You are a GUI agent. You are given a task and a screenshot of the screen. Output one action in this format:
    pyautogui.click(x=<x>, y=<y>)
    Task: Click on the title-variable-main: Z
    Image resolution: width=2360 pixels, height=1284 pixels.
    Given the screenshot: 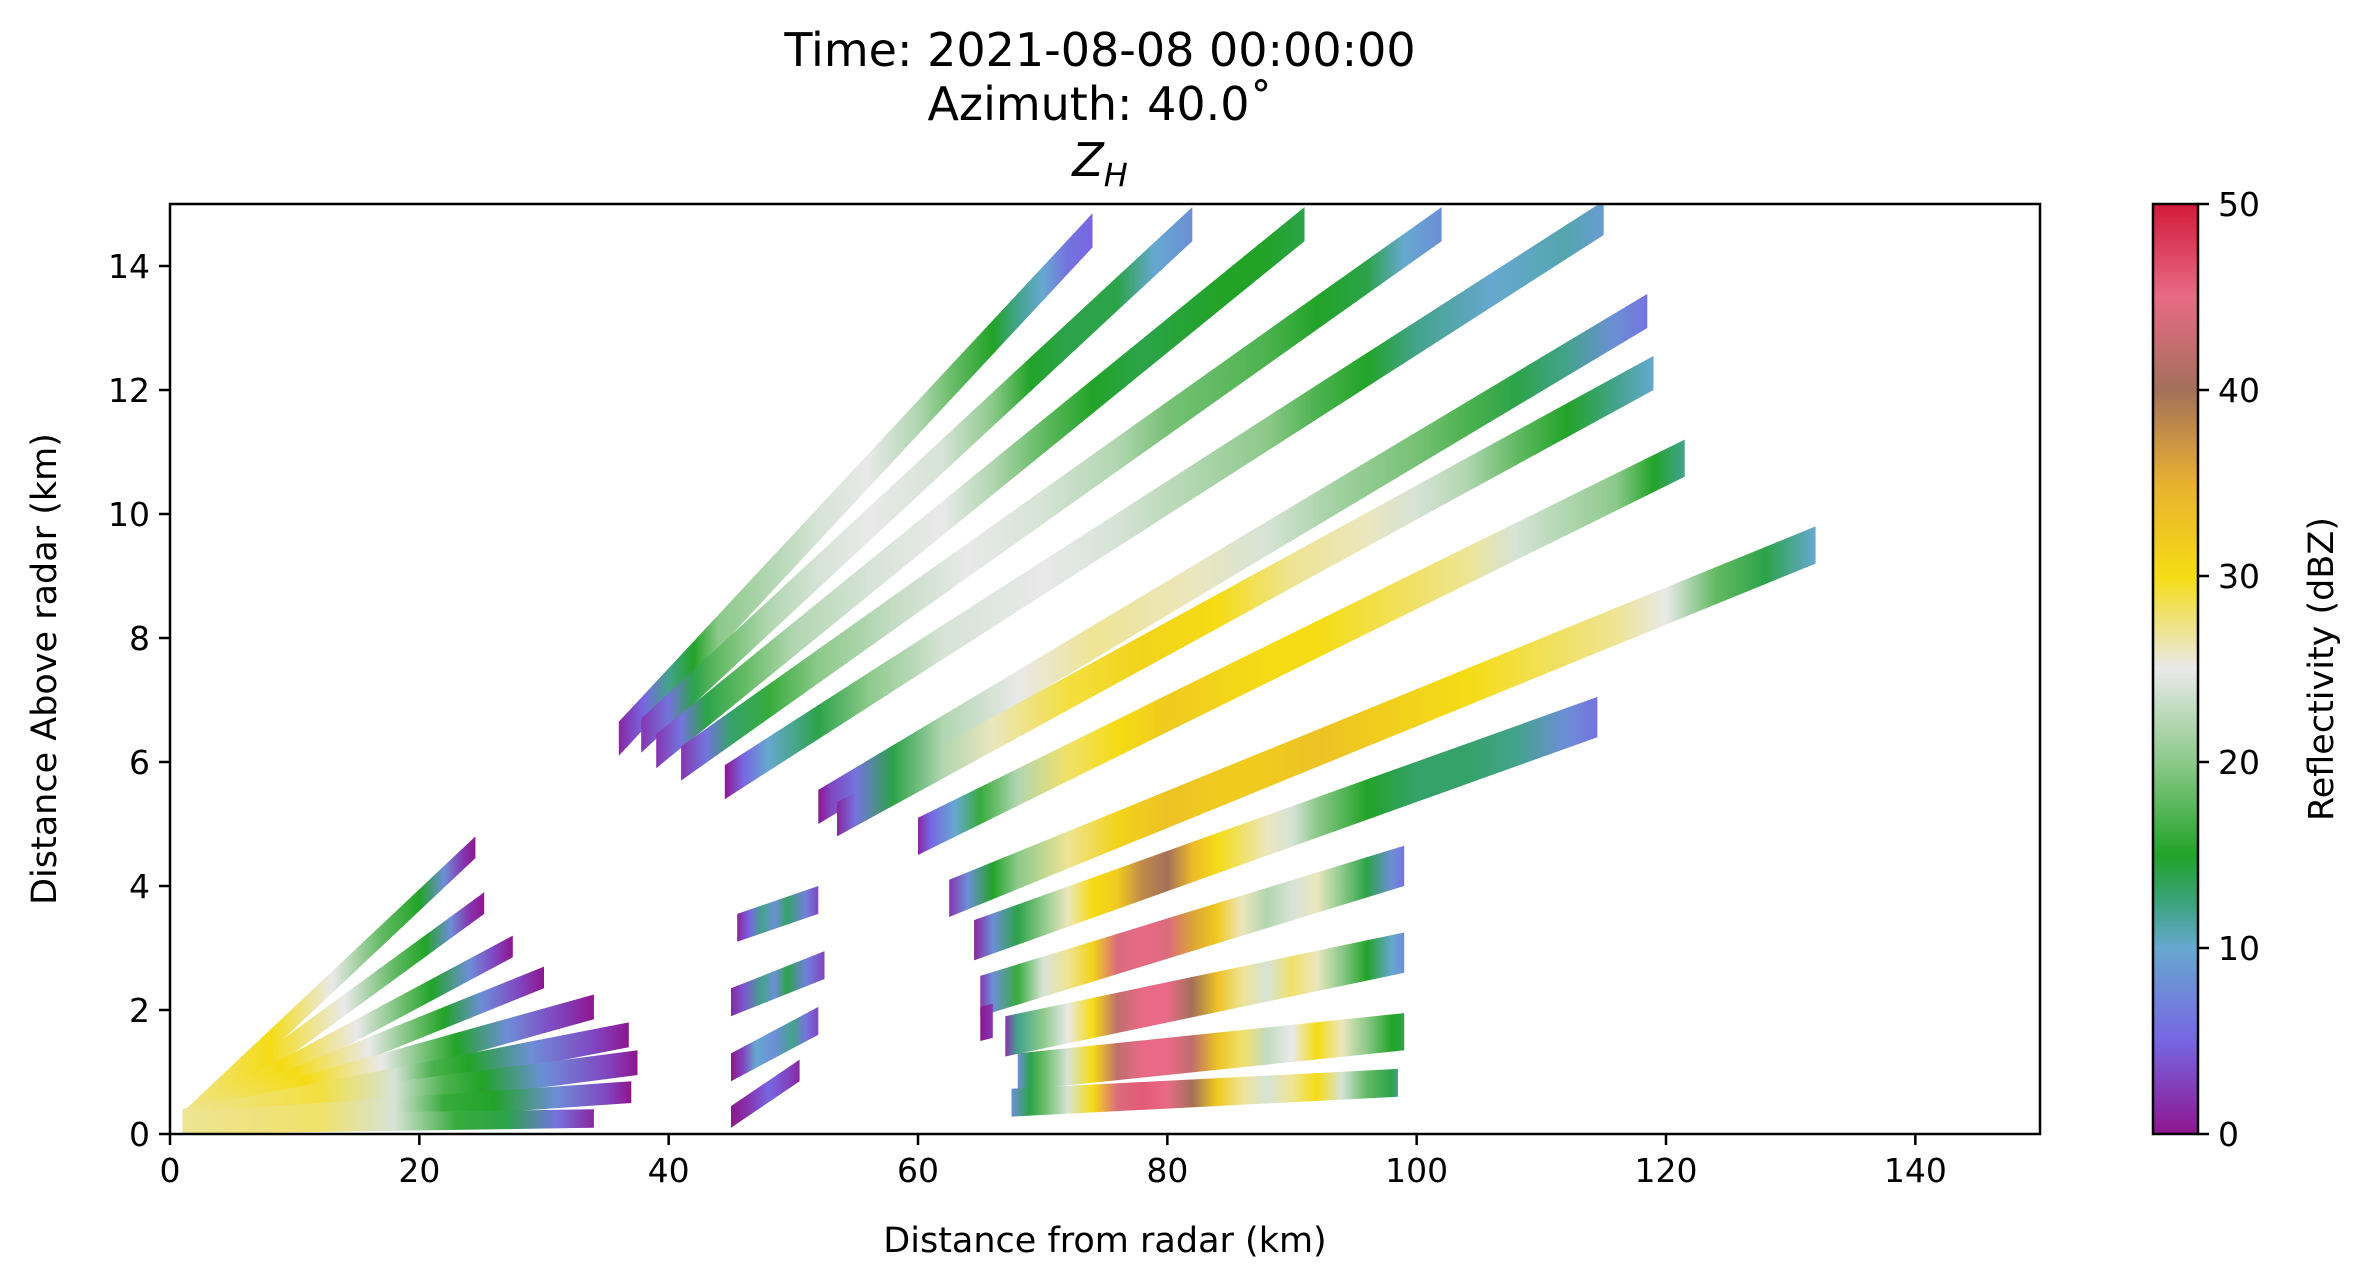 What is the action you would take?
    pyautogui.click(x=1087, y=160)
    